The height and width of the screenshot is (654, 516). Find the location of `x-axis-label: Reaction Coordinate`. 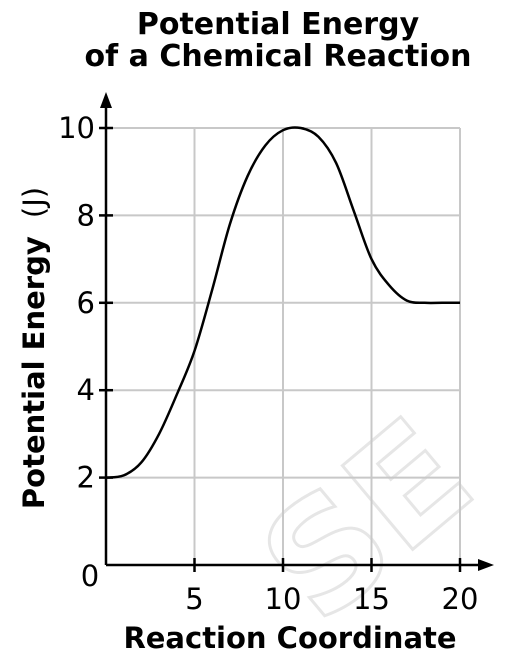

x-axis-label: Reaction Coordinate is located at coordinates (289, 637).